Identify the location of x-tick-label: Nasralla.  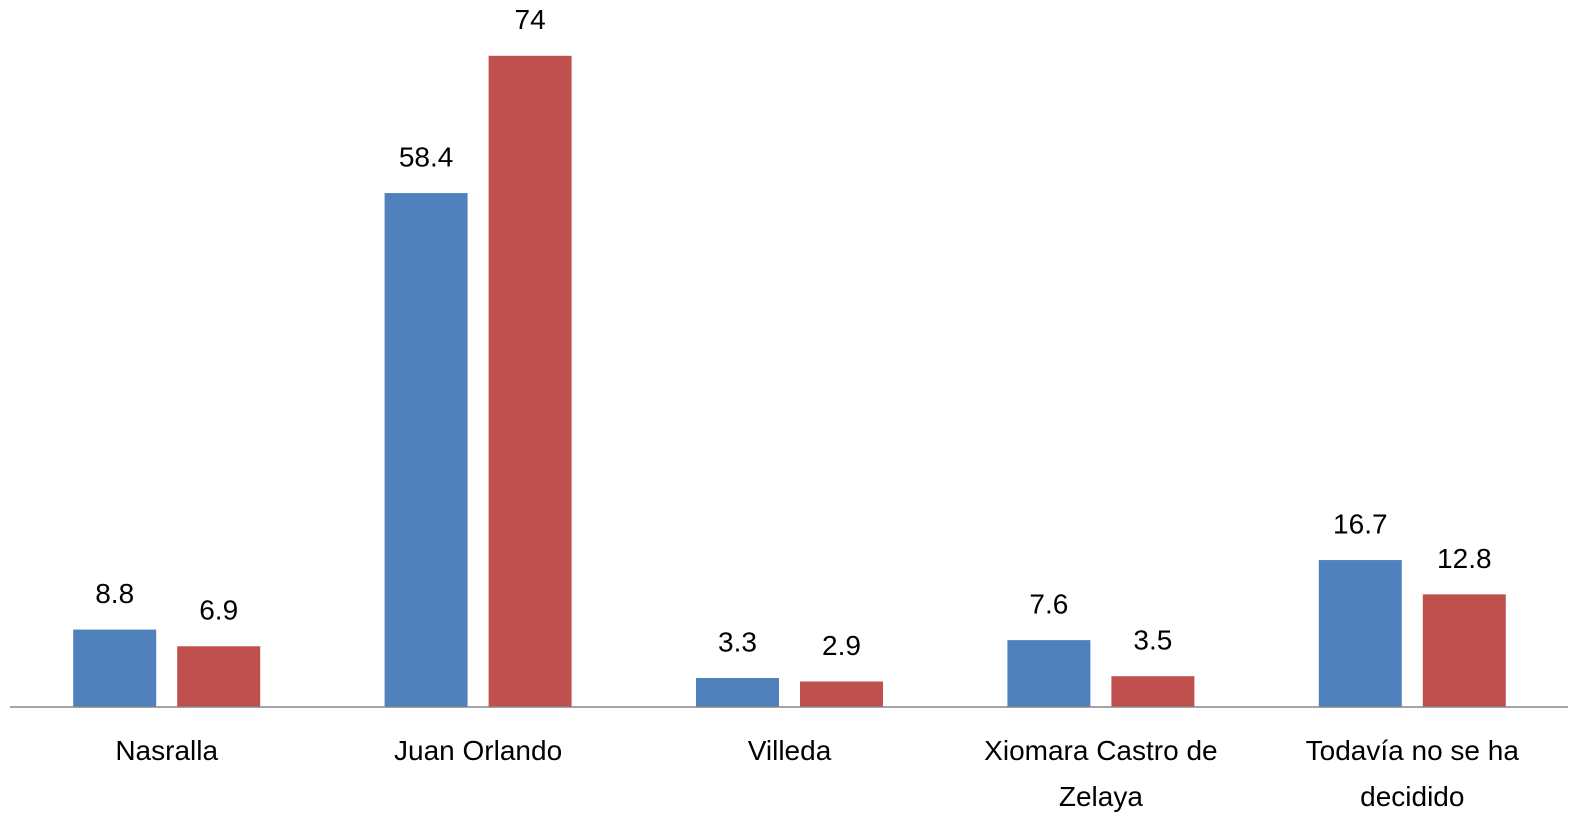
(167, 750).